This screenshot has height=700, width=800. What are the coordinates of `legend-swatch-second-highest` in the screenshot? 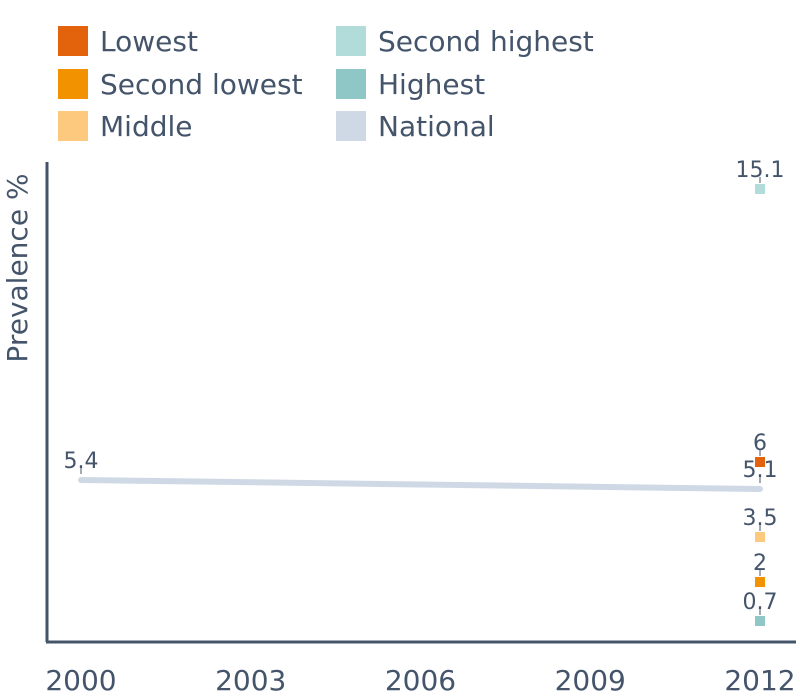 It's located at (351, 41).